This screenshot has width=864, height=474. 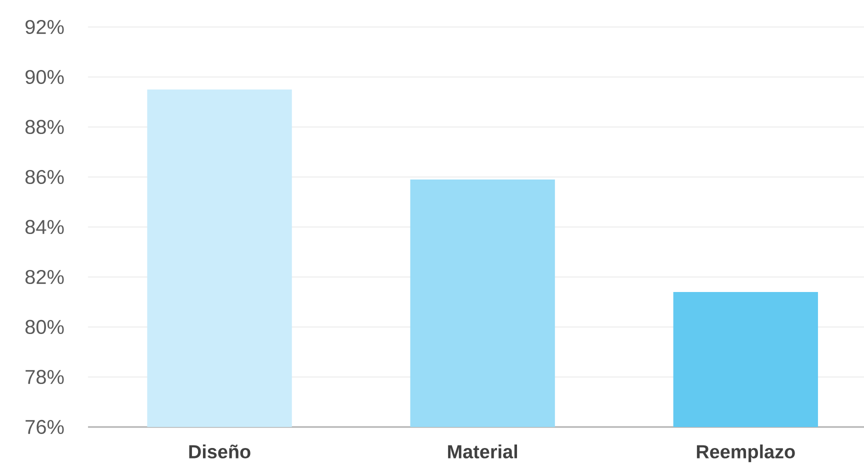 What do you see at coordinates (44, 277) in the screenshot?
I see `y-tick-label: 82%` at bounding box center [44, 277].